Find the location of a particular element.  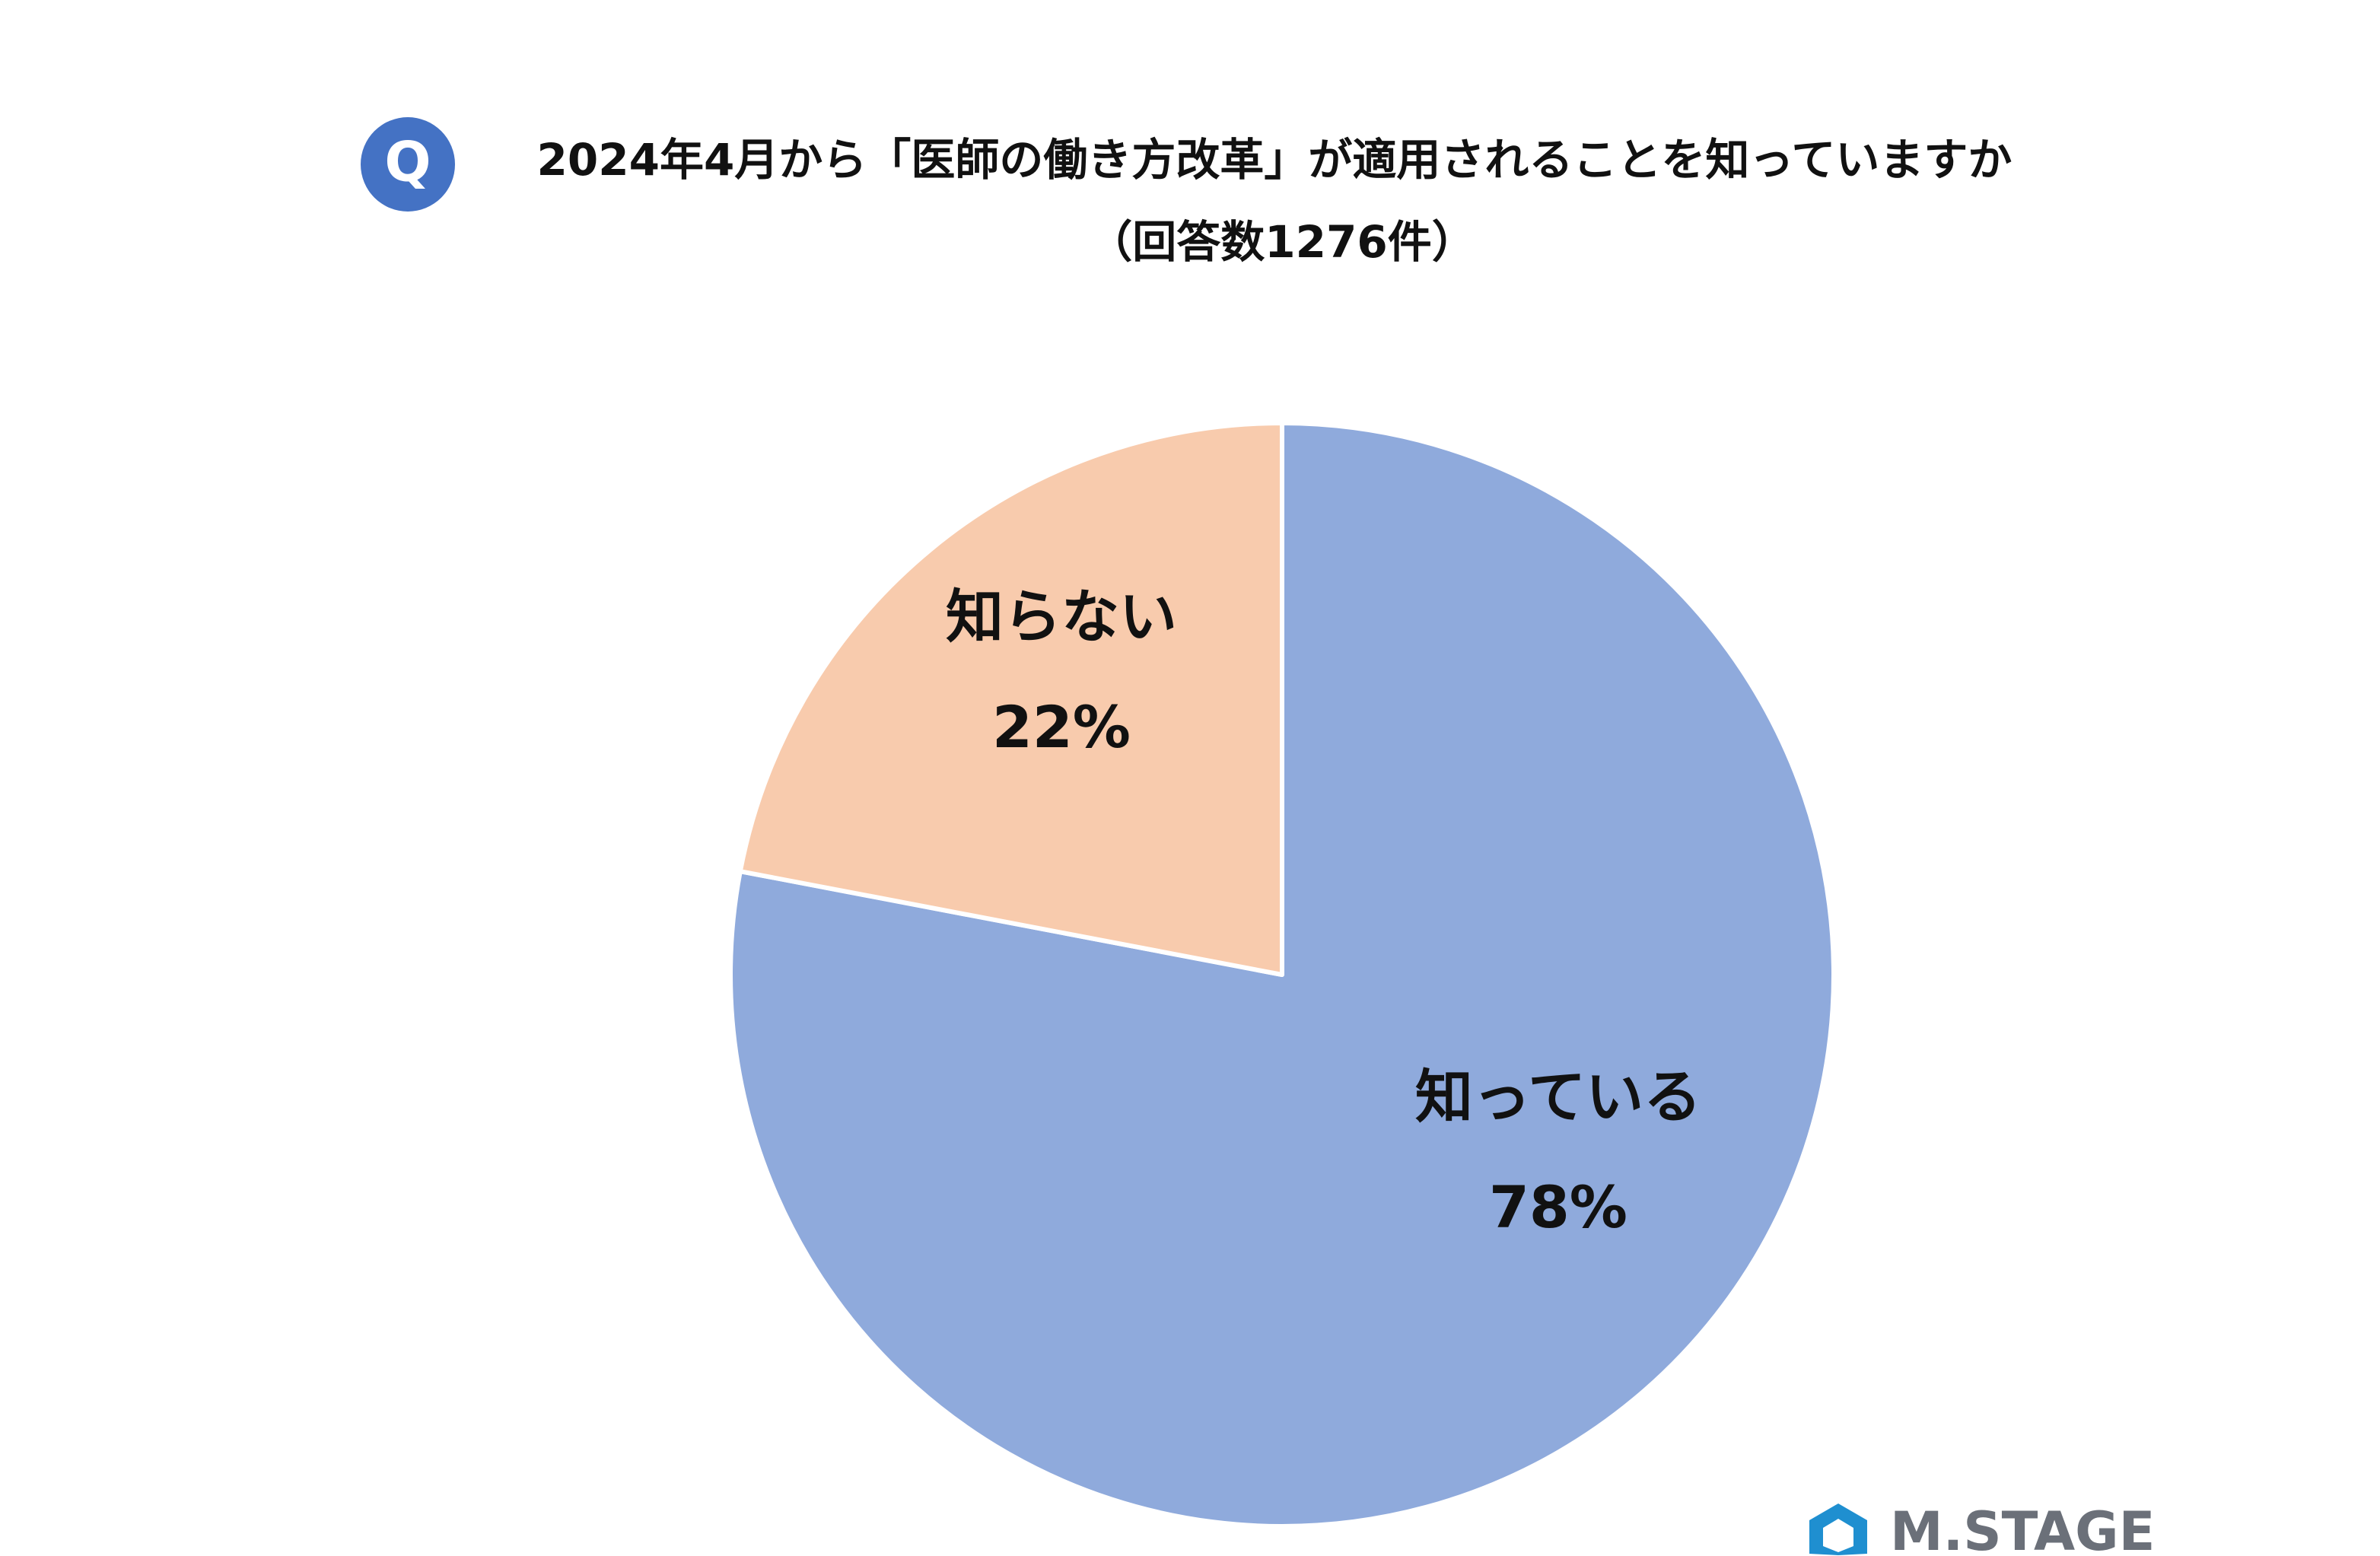

logo: M.STAGE is located at coordinates (2023, 1528).